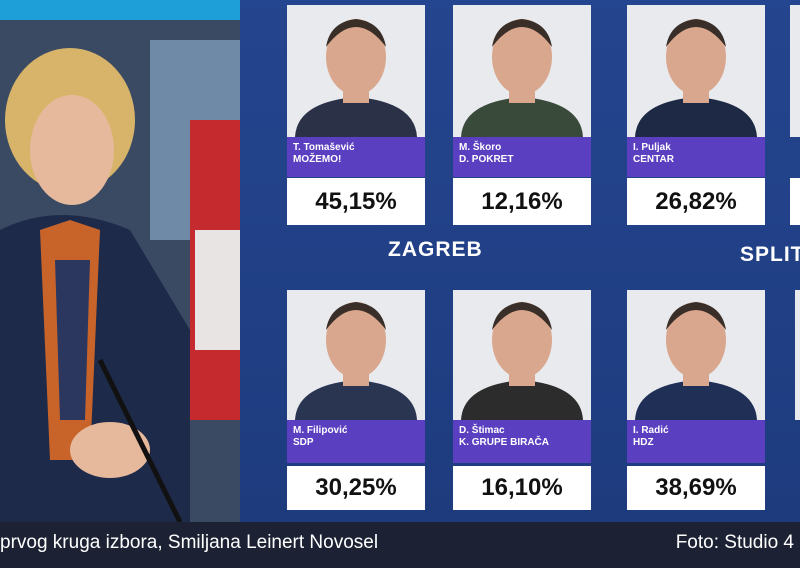 This screenshot has height=568, width=800. What do you see at coordinates (435, 249) in the screenshot?
I see `city-label: ZAGREB` at bounding box center [435, 249].